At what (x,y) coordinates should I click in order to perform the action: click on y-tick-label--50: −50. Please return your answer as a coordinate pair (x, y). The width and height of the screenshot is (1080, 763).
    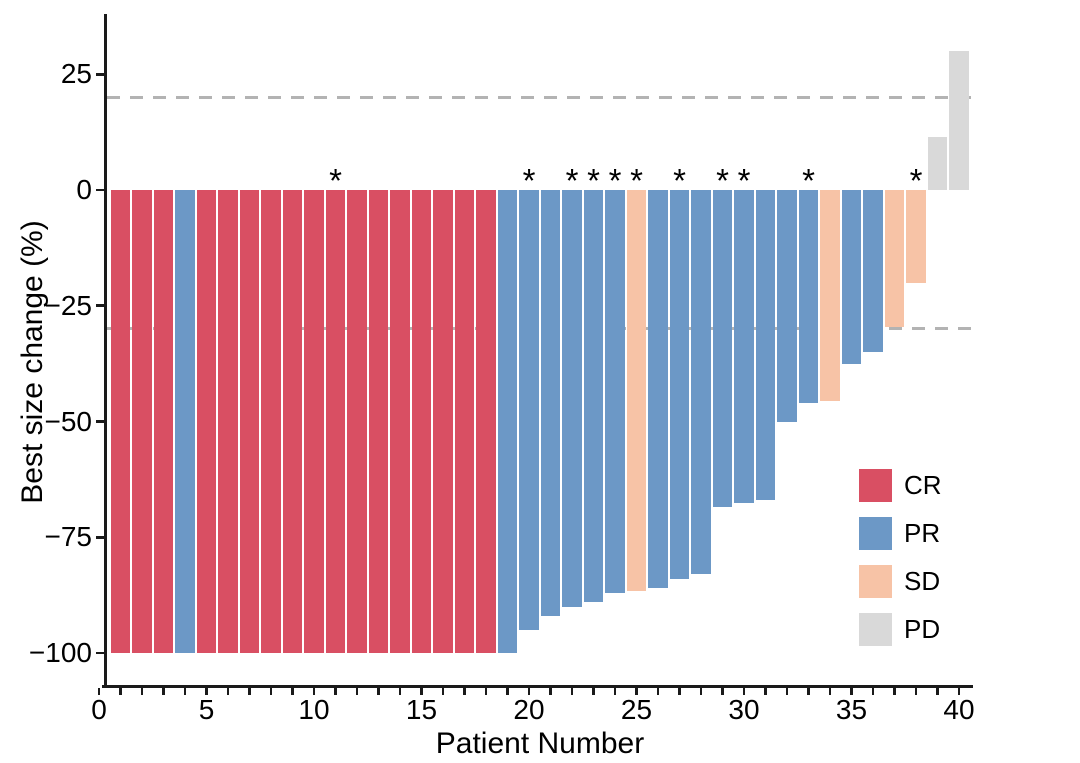
    Looking at the image, I should click on (68, 421).